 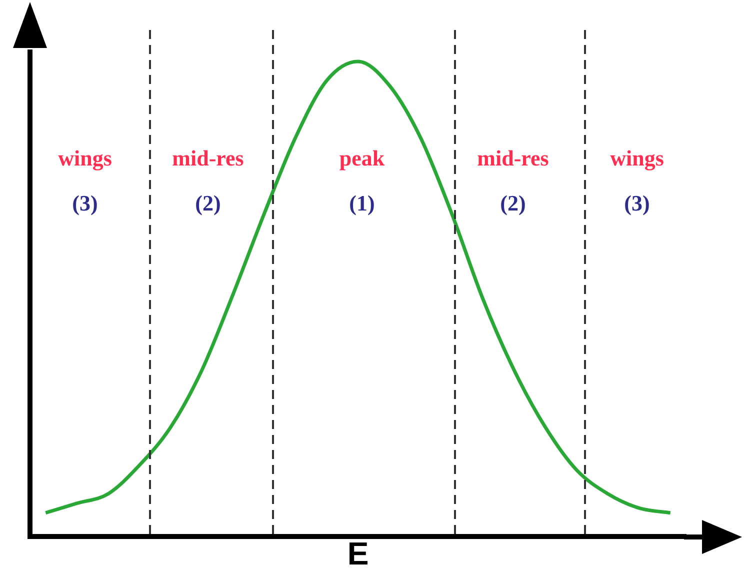 What do you see at coordinates (358, 554) in the screenshot?
I see `x-axis-title: E` at bounding box center [358, 554].